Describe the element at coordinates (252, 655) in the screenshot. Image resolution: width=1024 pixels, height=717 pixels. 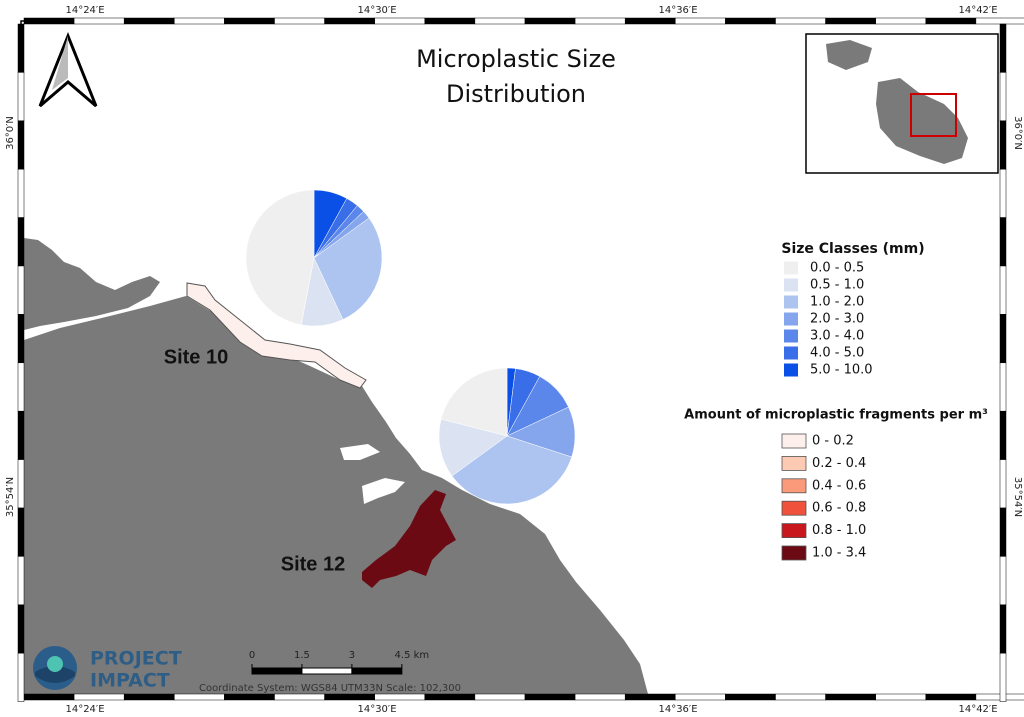
I see `scale-label: 0` at that location.